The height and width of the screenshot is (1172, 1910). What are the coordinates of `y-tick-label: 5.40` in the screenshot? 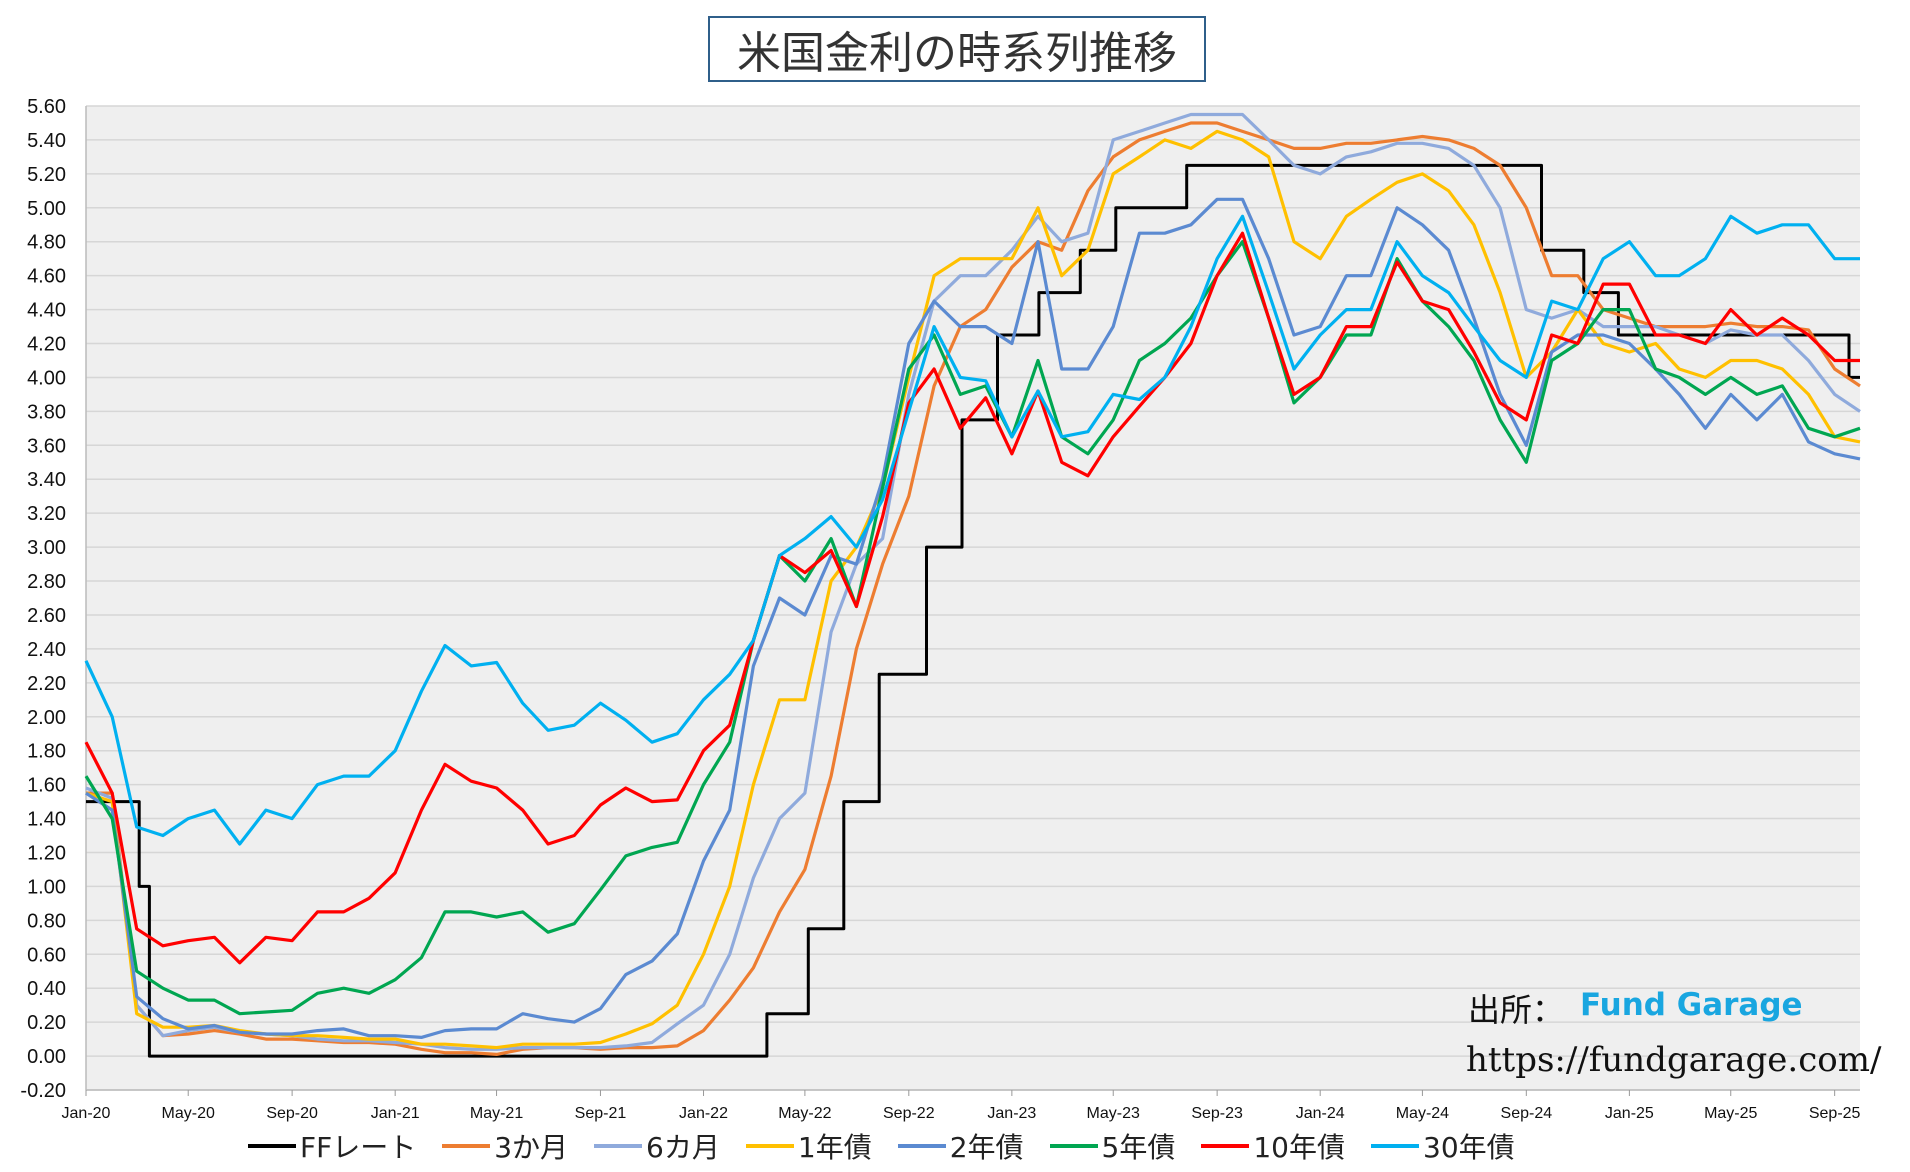 It's located at (46, 141).